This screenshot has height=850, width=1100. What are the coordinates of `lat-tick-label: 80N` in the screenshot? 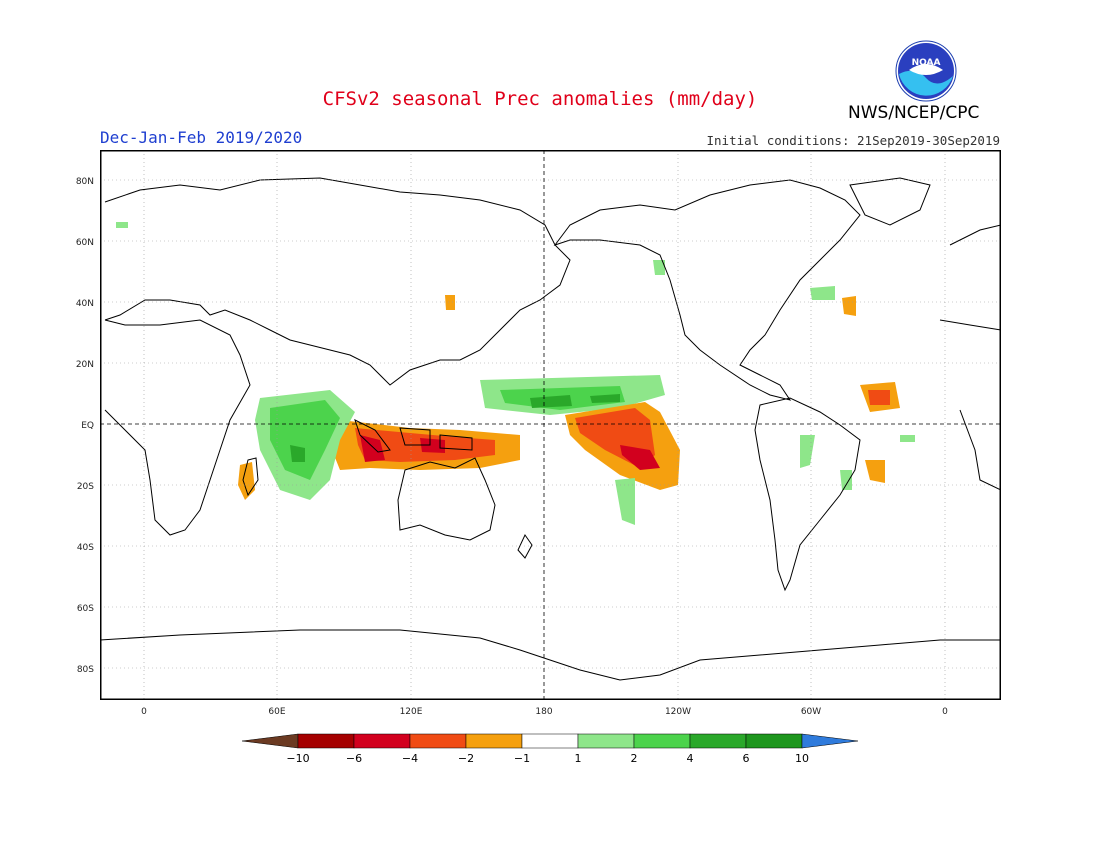 It's located at (85, 182).